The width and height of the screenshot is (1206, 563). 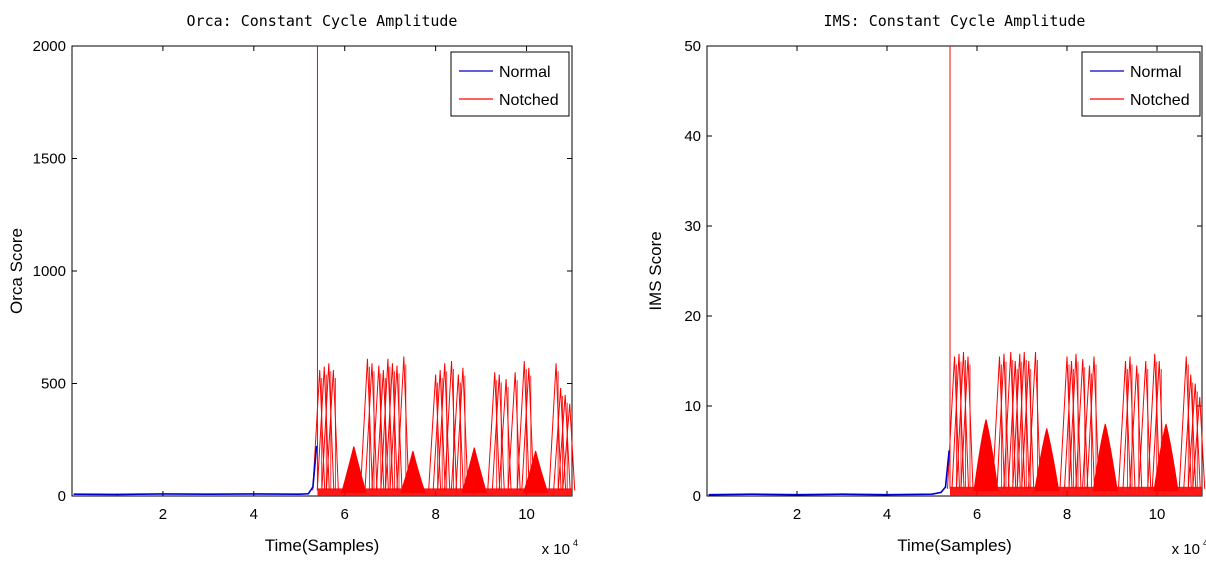 What do you see at coordinates (49, 46) in the screenshot?
I see `y-tick-label: 2000` at bounding box center [49, 46].